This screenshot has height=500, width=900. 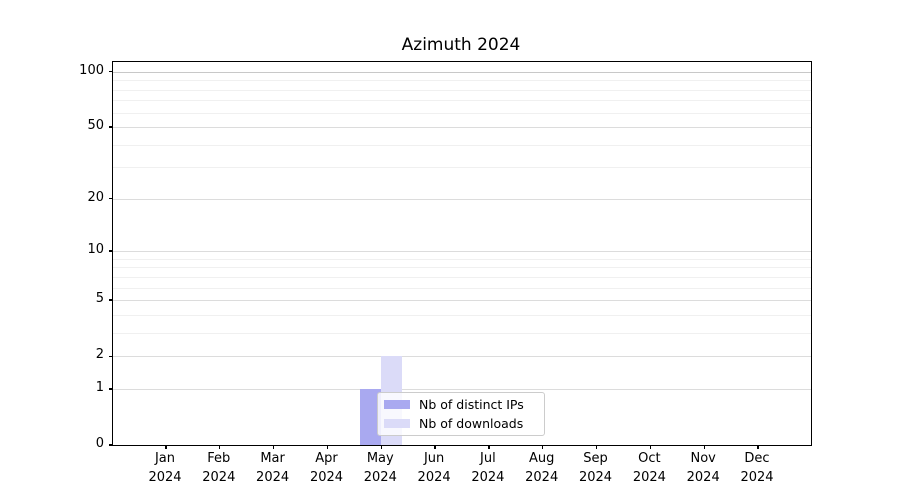 I want to click on chart-title: Azimuth 2024, so click(x=461, y=45).